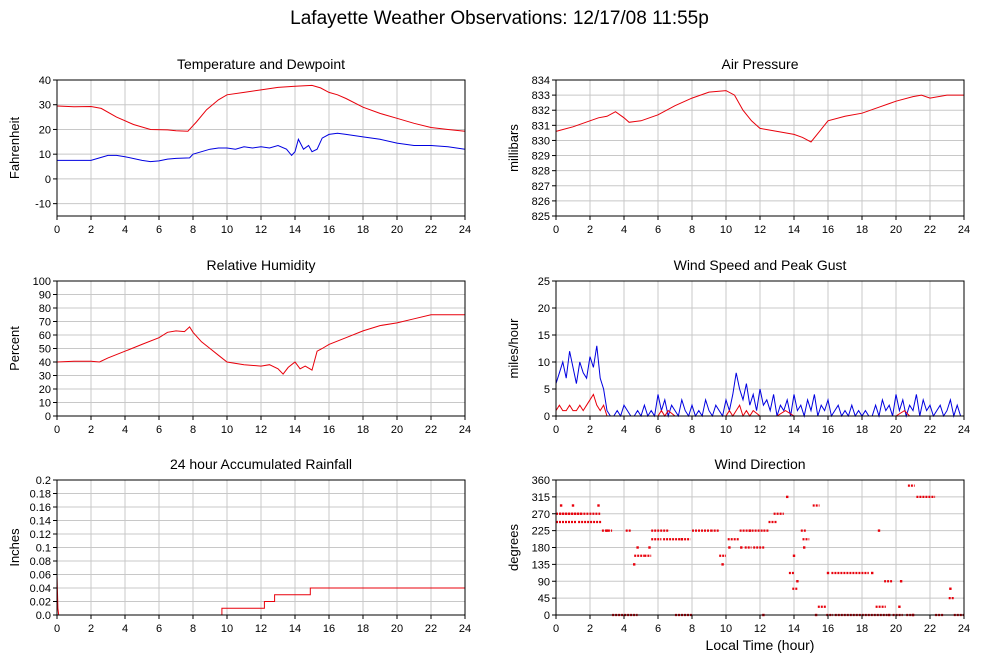  What do you see at coordinates (40, 562) in the screenshot?
I see `y-tick-label: 0.08` at bounding box center [40, 562].